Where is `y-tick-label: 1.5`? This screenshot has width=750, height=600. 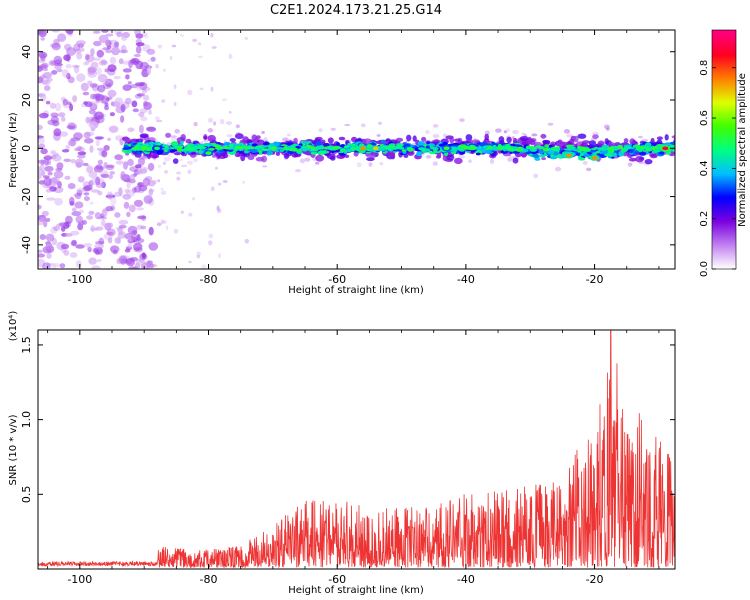
y-tick-label: 1.5 is located at coordinates (26, 345).